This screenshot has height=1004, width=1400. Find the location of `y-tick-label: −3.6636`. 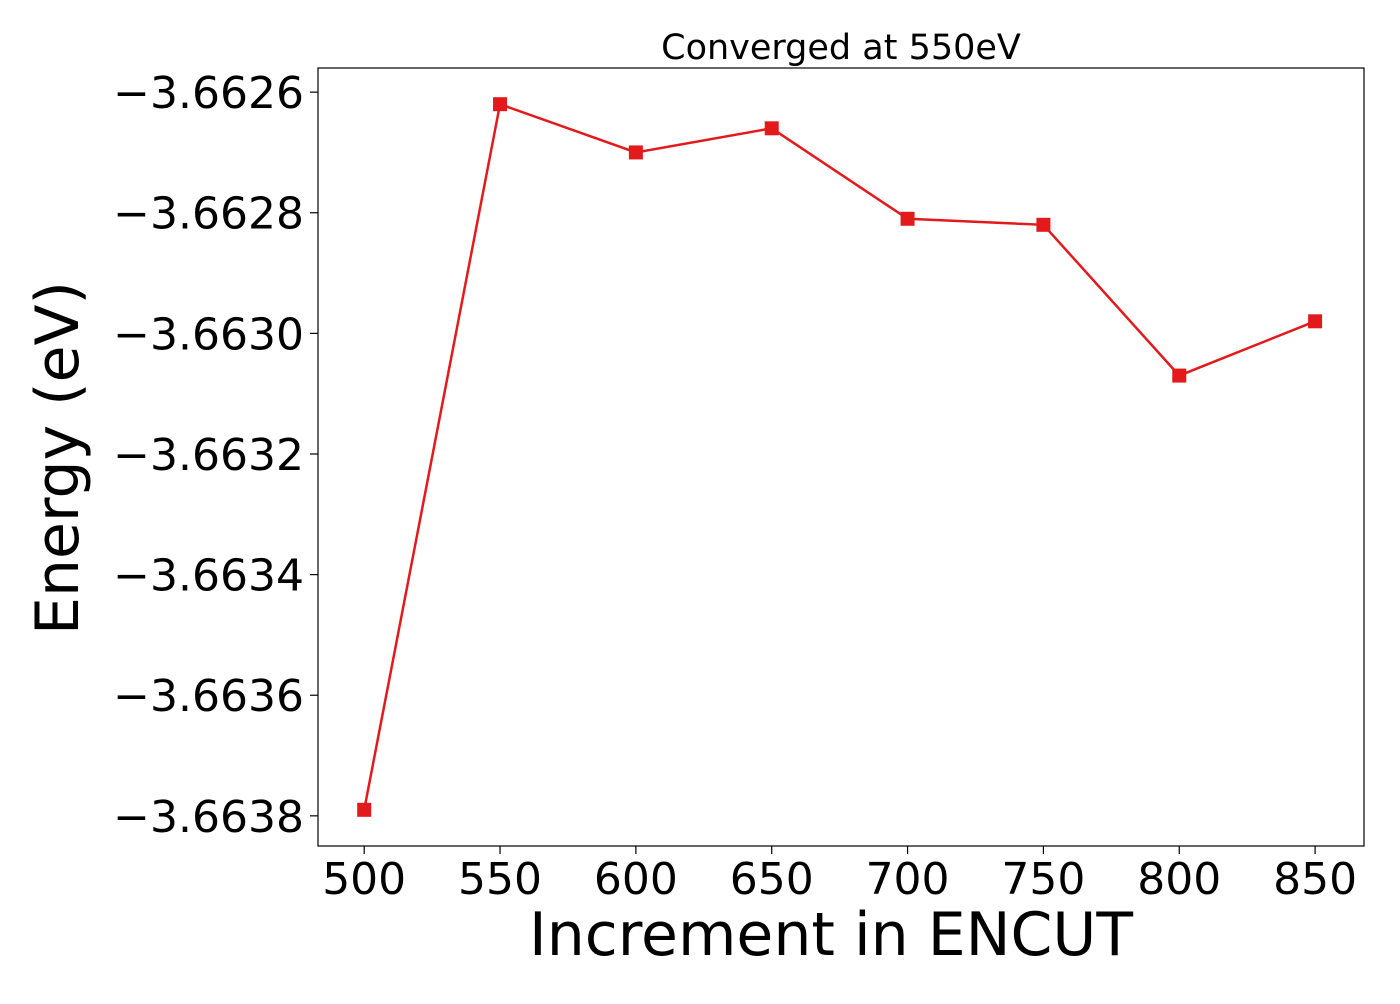

y-tick-label: −3.6636 is located at coordinates (208, 696).